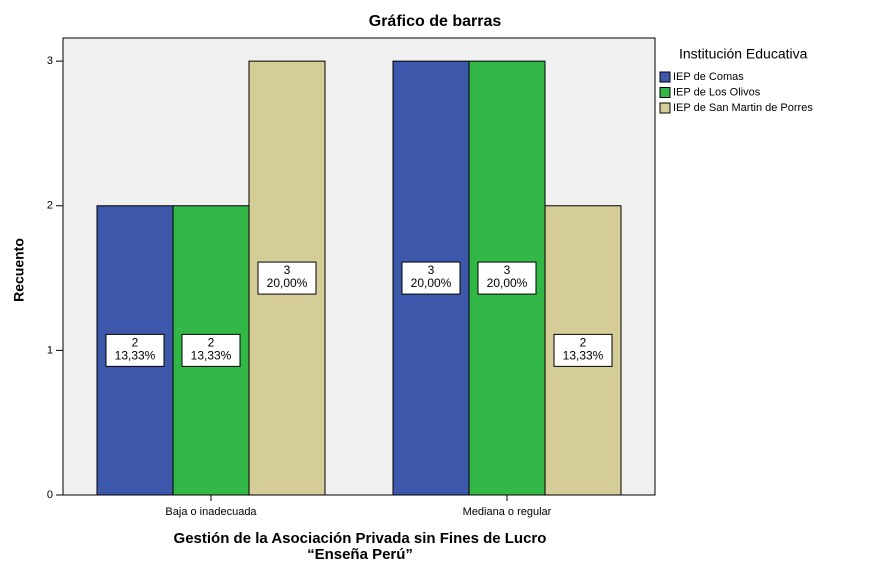 The height and width of the screenshot is (561, 869). What do you see at coordinates (50, 495) in the screenshot?
I see `y-tick-label: 0` at bounding box center [50, 495].